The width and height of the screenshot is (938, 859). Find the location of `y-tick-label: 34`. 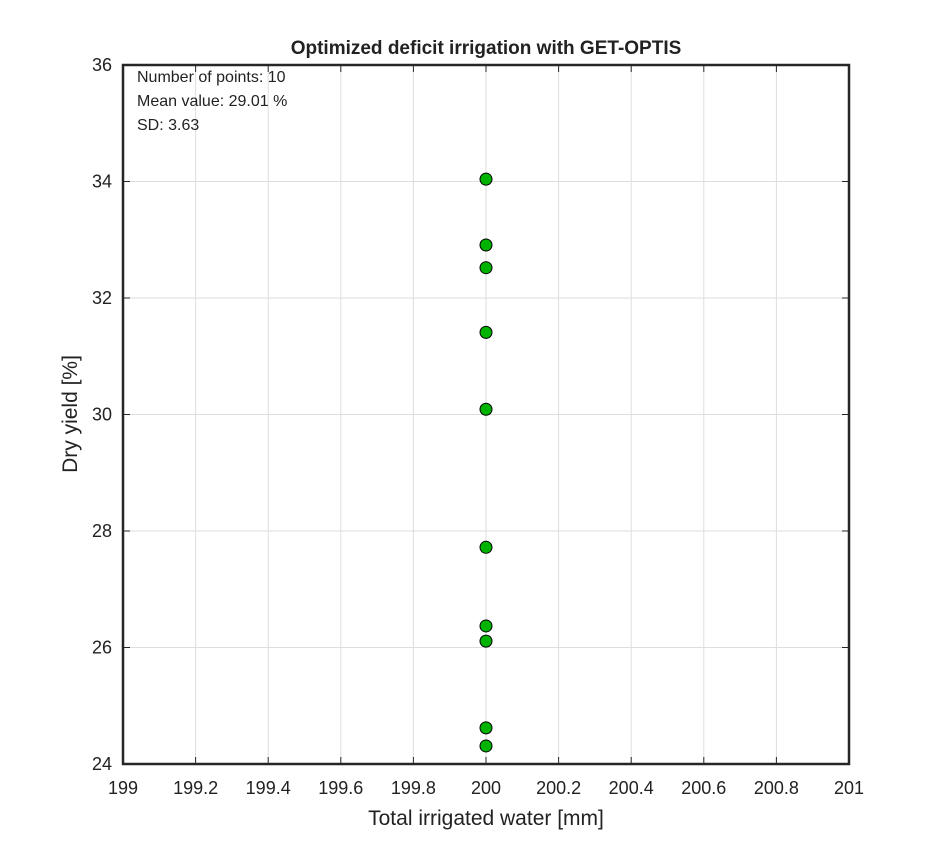

y-tick-label: 34 is located at coordinates (102, 182).